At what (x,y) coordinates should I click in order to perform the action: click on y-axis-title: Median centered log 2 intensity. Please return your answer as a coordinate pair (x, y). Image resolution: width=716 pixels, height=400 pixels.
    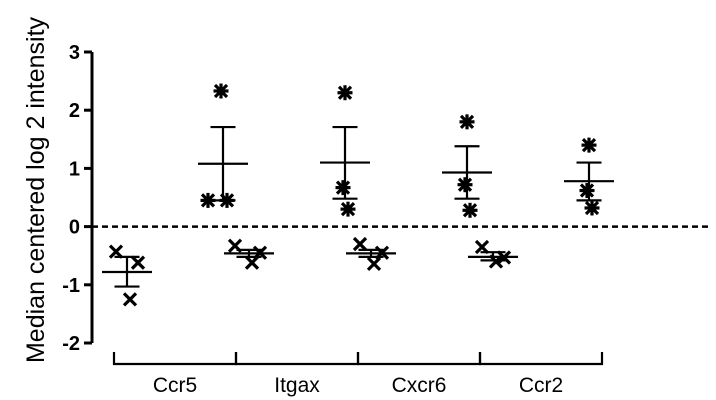
    Looking at the image, I should click on (36, 189).